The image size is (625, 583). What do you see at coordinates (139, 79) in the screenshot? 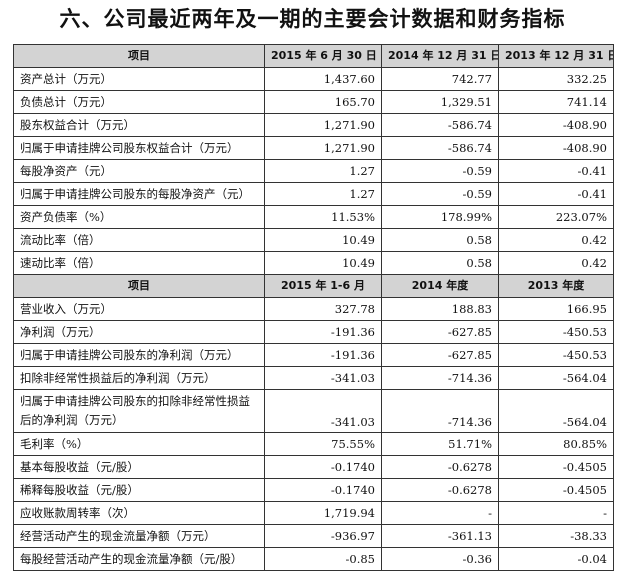
I see `row-label: 资产总计（万元）` at bounding box center [139, 79].